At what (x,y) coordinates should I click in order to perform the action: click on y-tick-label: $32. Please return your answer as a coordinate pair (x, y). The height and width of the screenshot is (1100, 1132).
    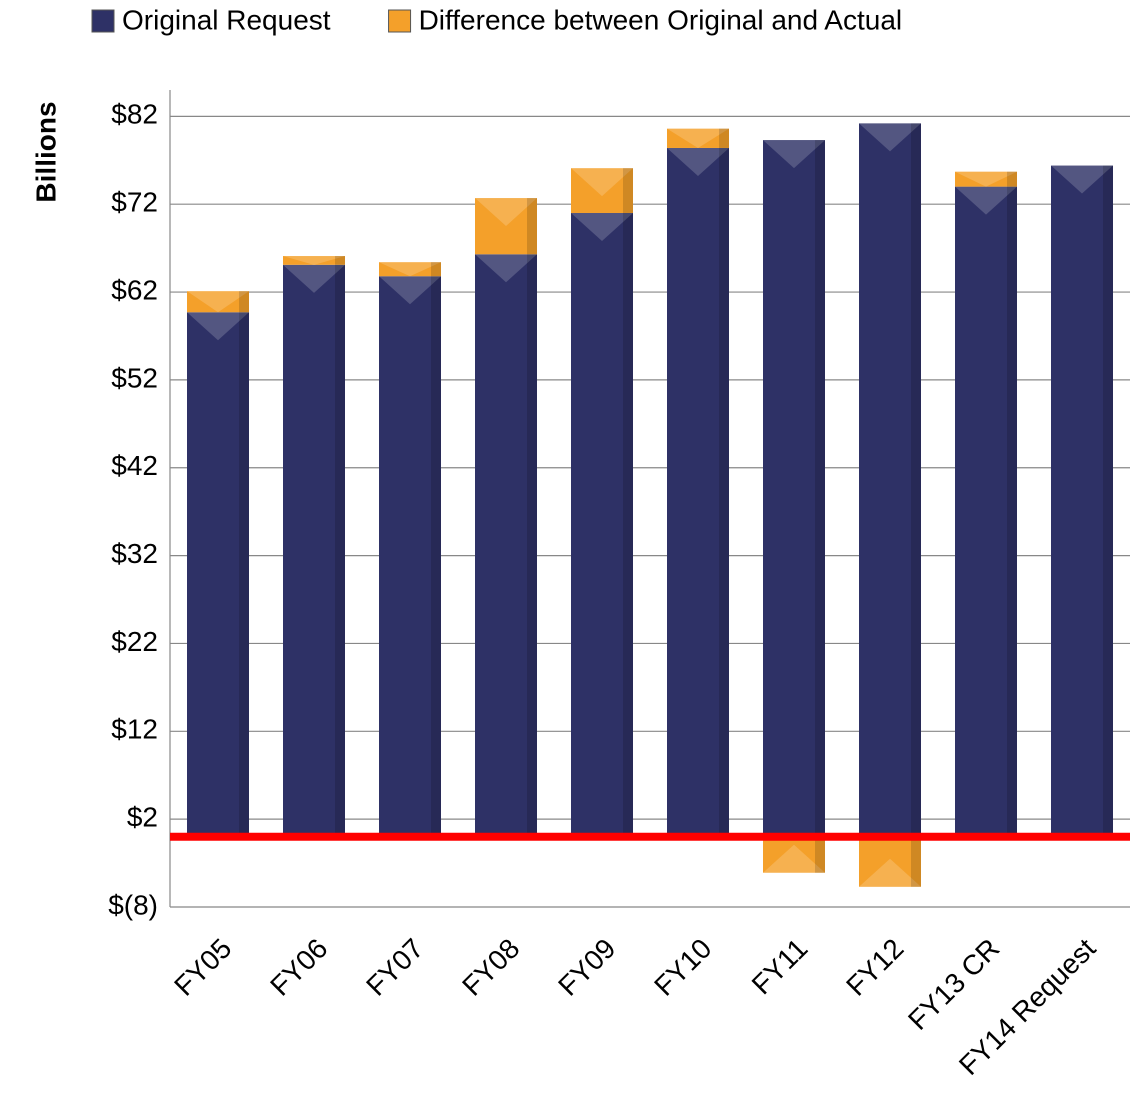
    Looking at the image, I should click on (134, 553).